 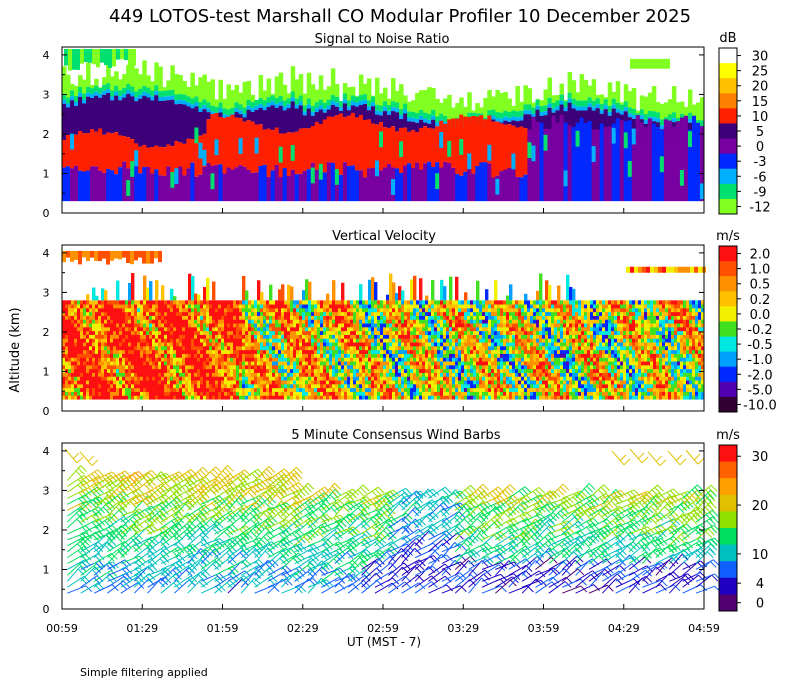 What do you see at coordinates (384, 236) in the screenshot?
I see `velocity-panel-title: Vertical Velocity` at bounding box center [384, 236].